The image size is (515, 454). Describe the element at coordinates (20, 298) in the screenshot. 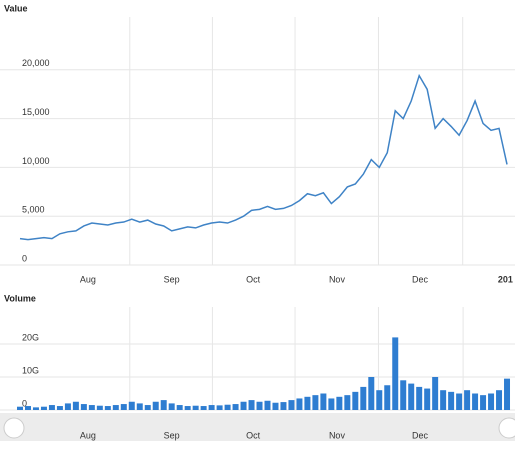

I see `chart-title: Volume` at that location.